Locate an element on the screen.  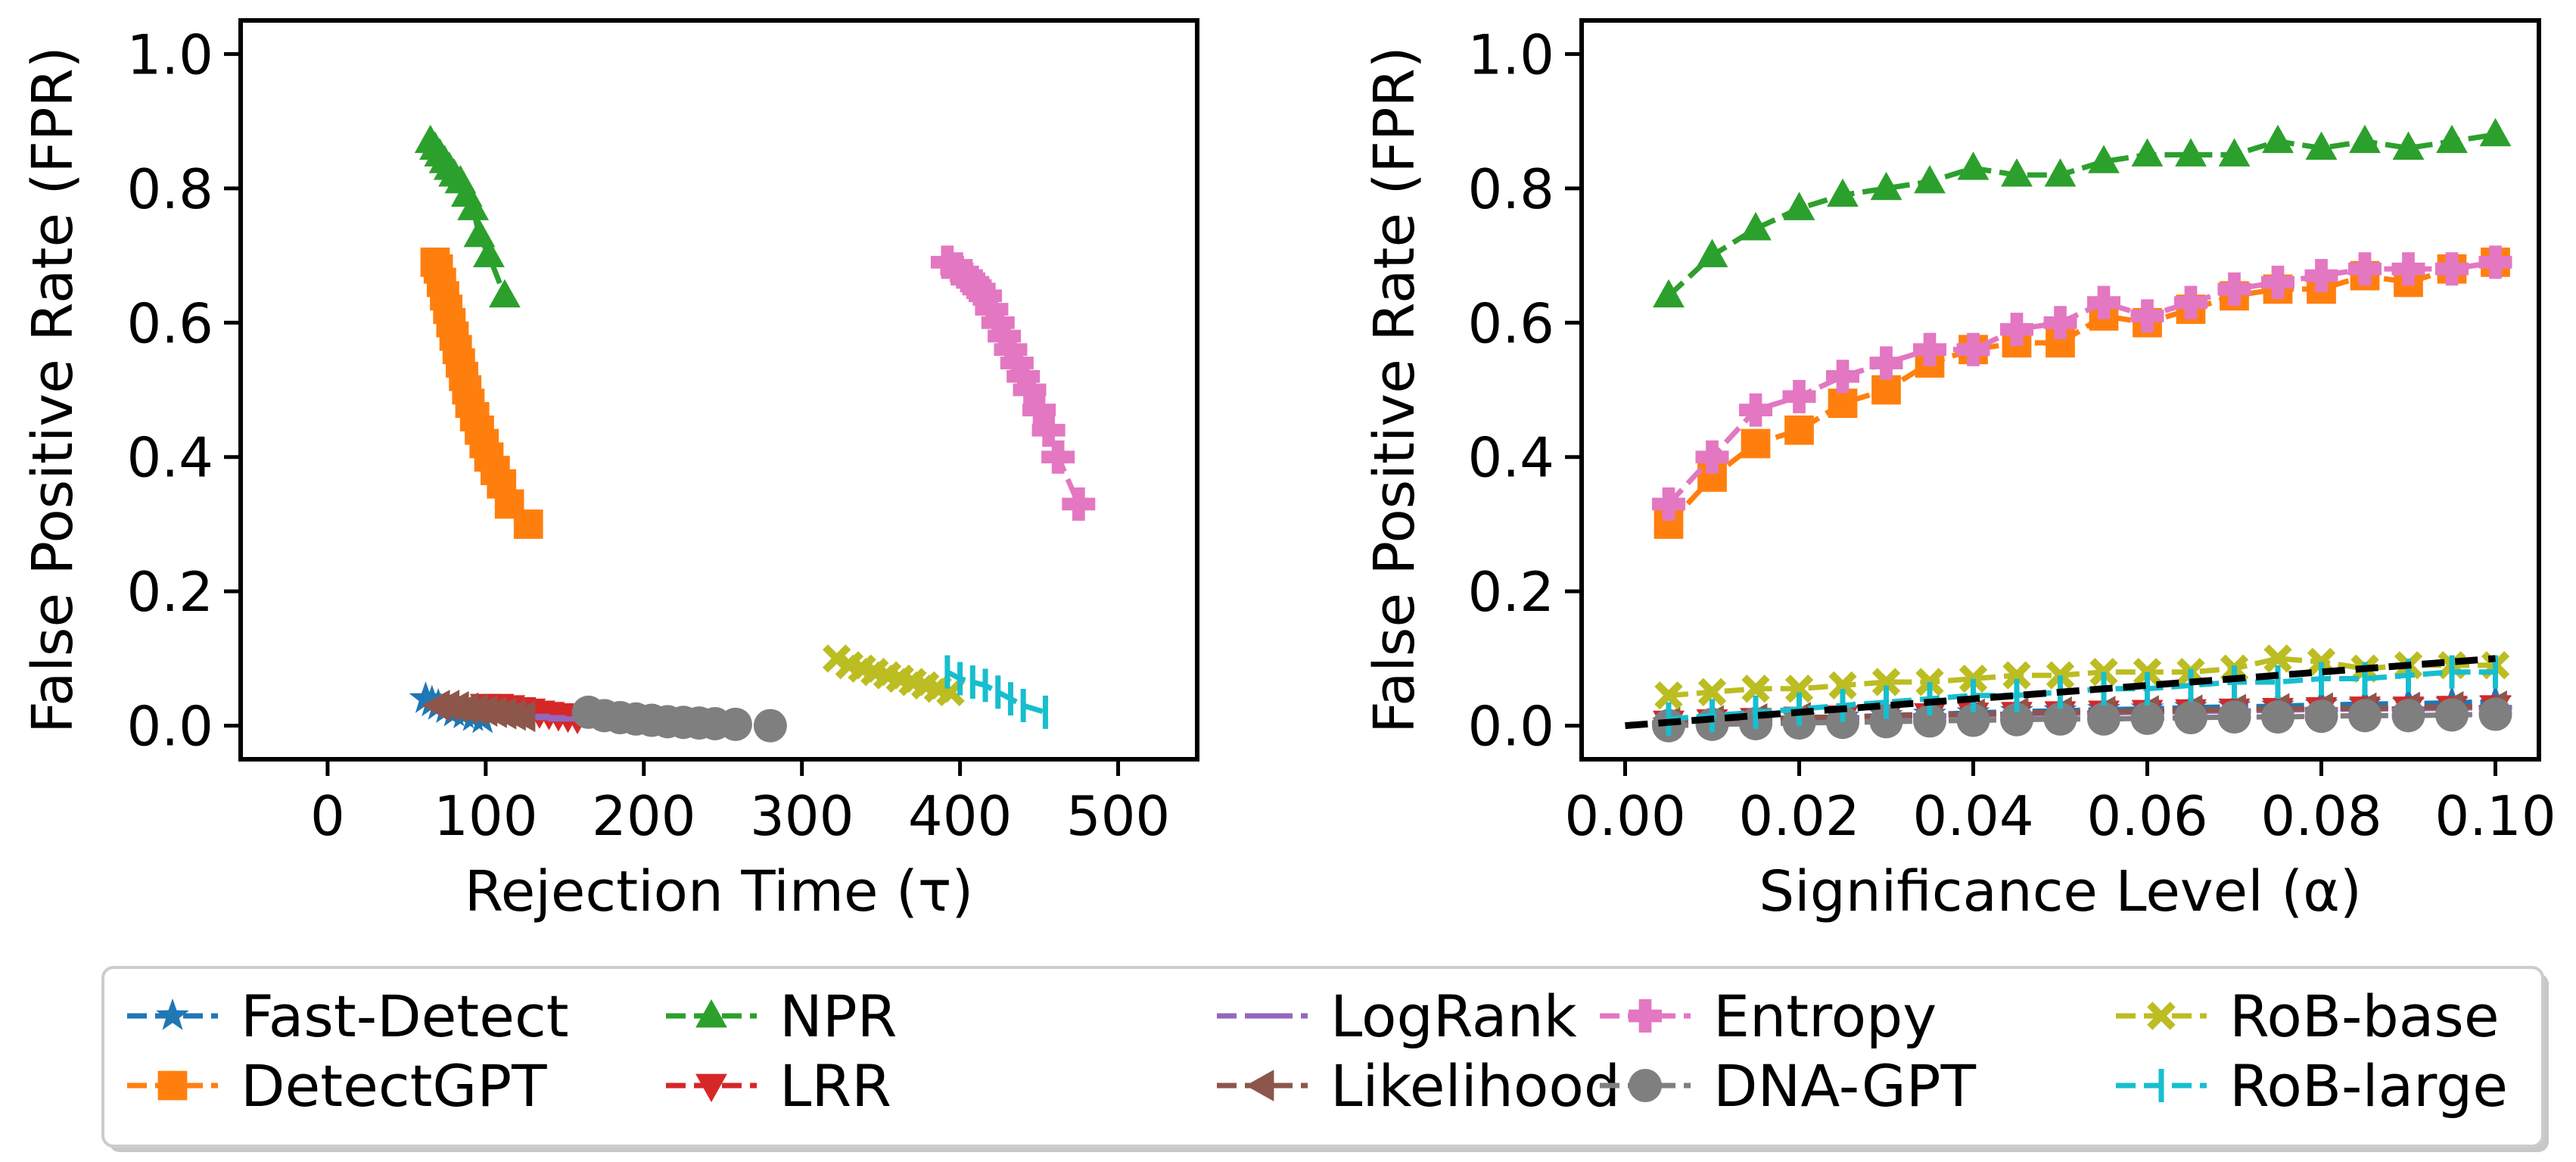
y-axis-label: False Positive Rate (FPR) is located at coordinates (1394, 390).